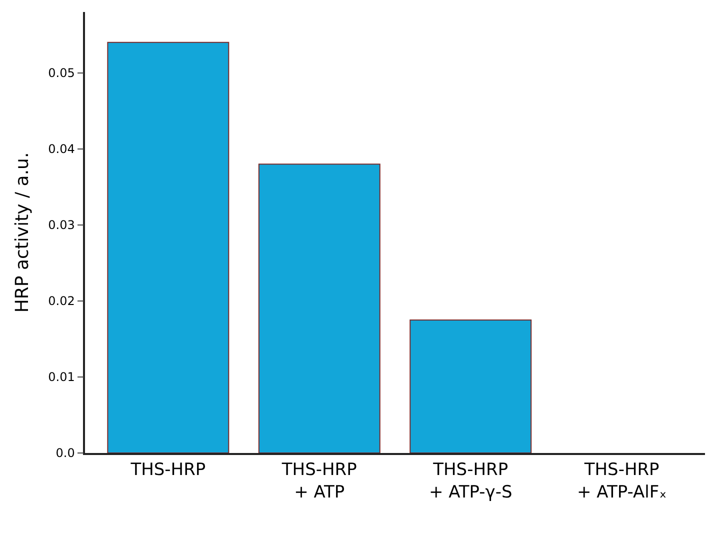  What do you see at coordinates (621, 481) in the screenshot?
I see `x-tick-label: THS-HRP + ATP-AlFₓ` at bounding box center [621, 481].